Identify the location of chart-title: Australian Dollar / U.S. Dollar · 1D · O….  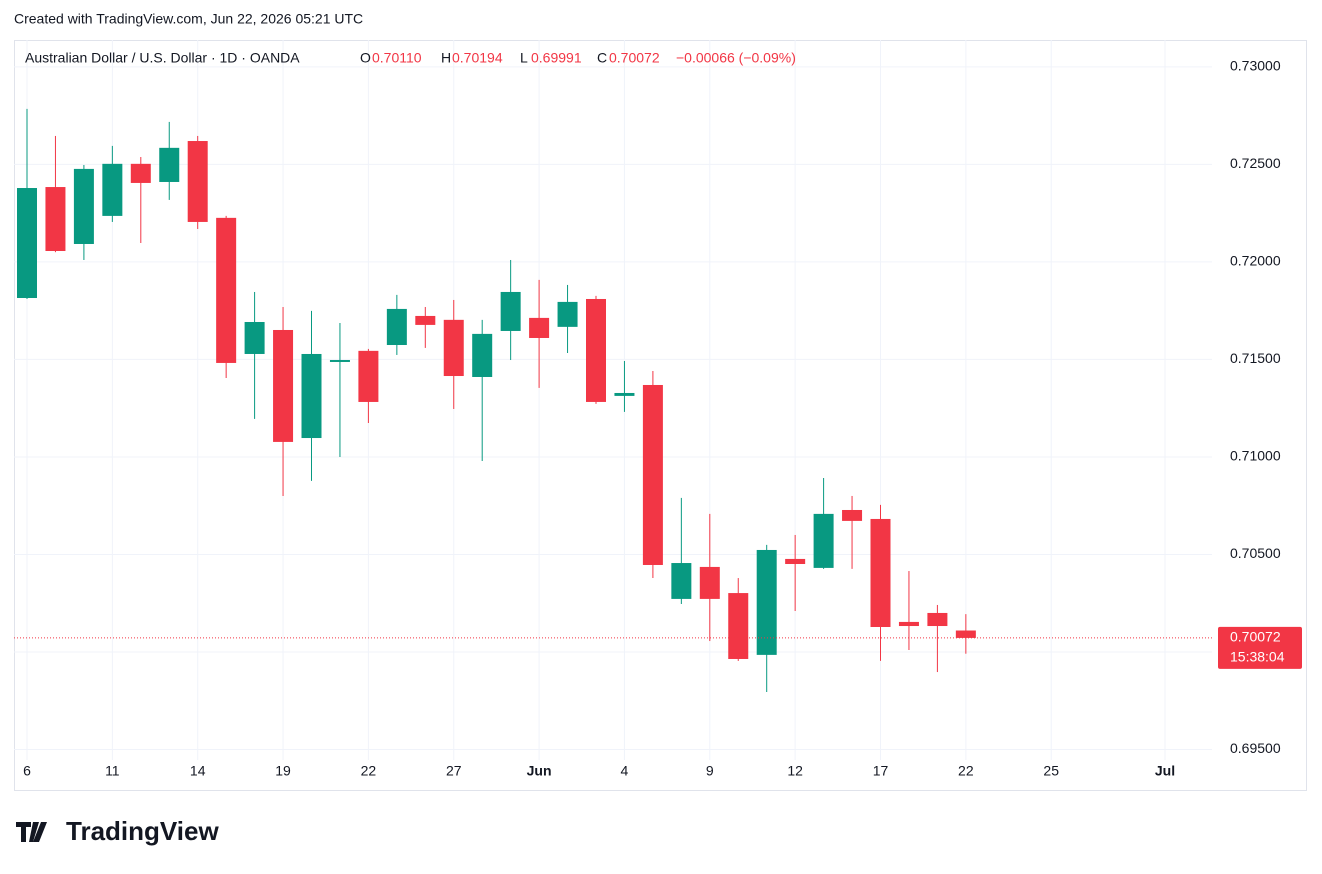
(162, 58).